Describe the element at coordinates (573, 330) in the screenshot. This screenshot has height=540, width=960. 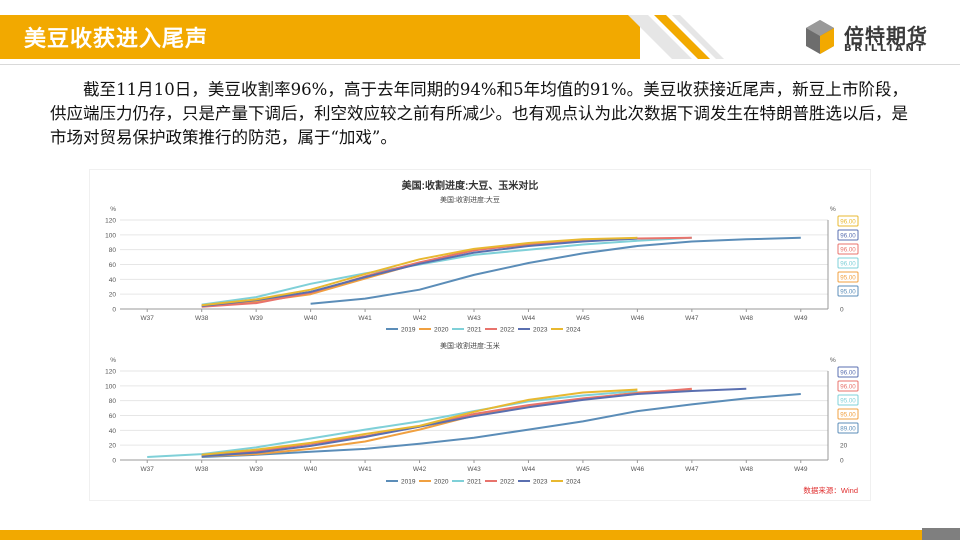
I see `chart1-legend-label: 2024` at that location.